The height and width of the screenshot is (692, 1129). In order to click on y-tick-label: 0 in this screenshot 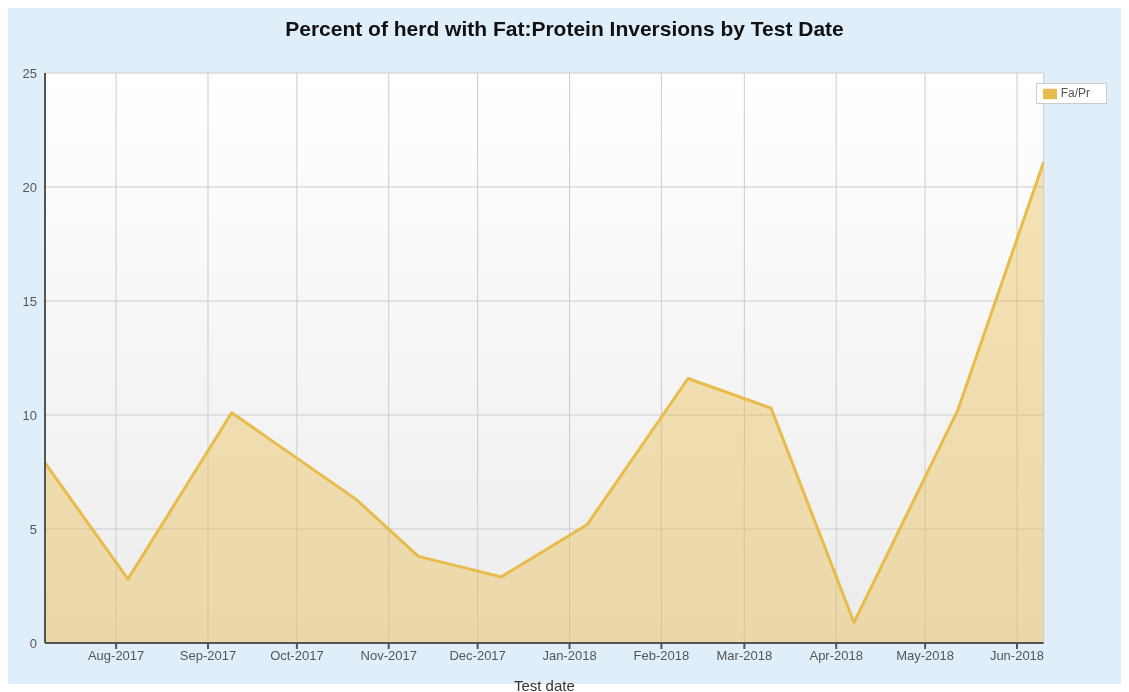, I will do `click(33, 643)`.